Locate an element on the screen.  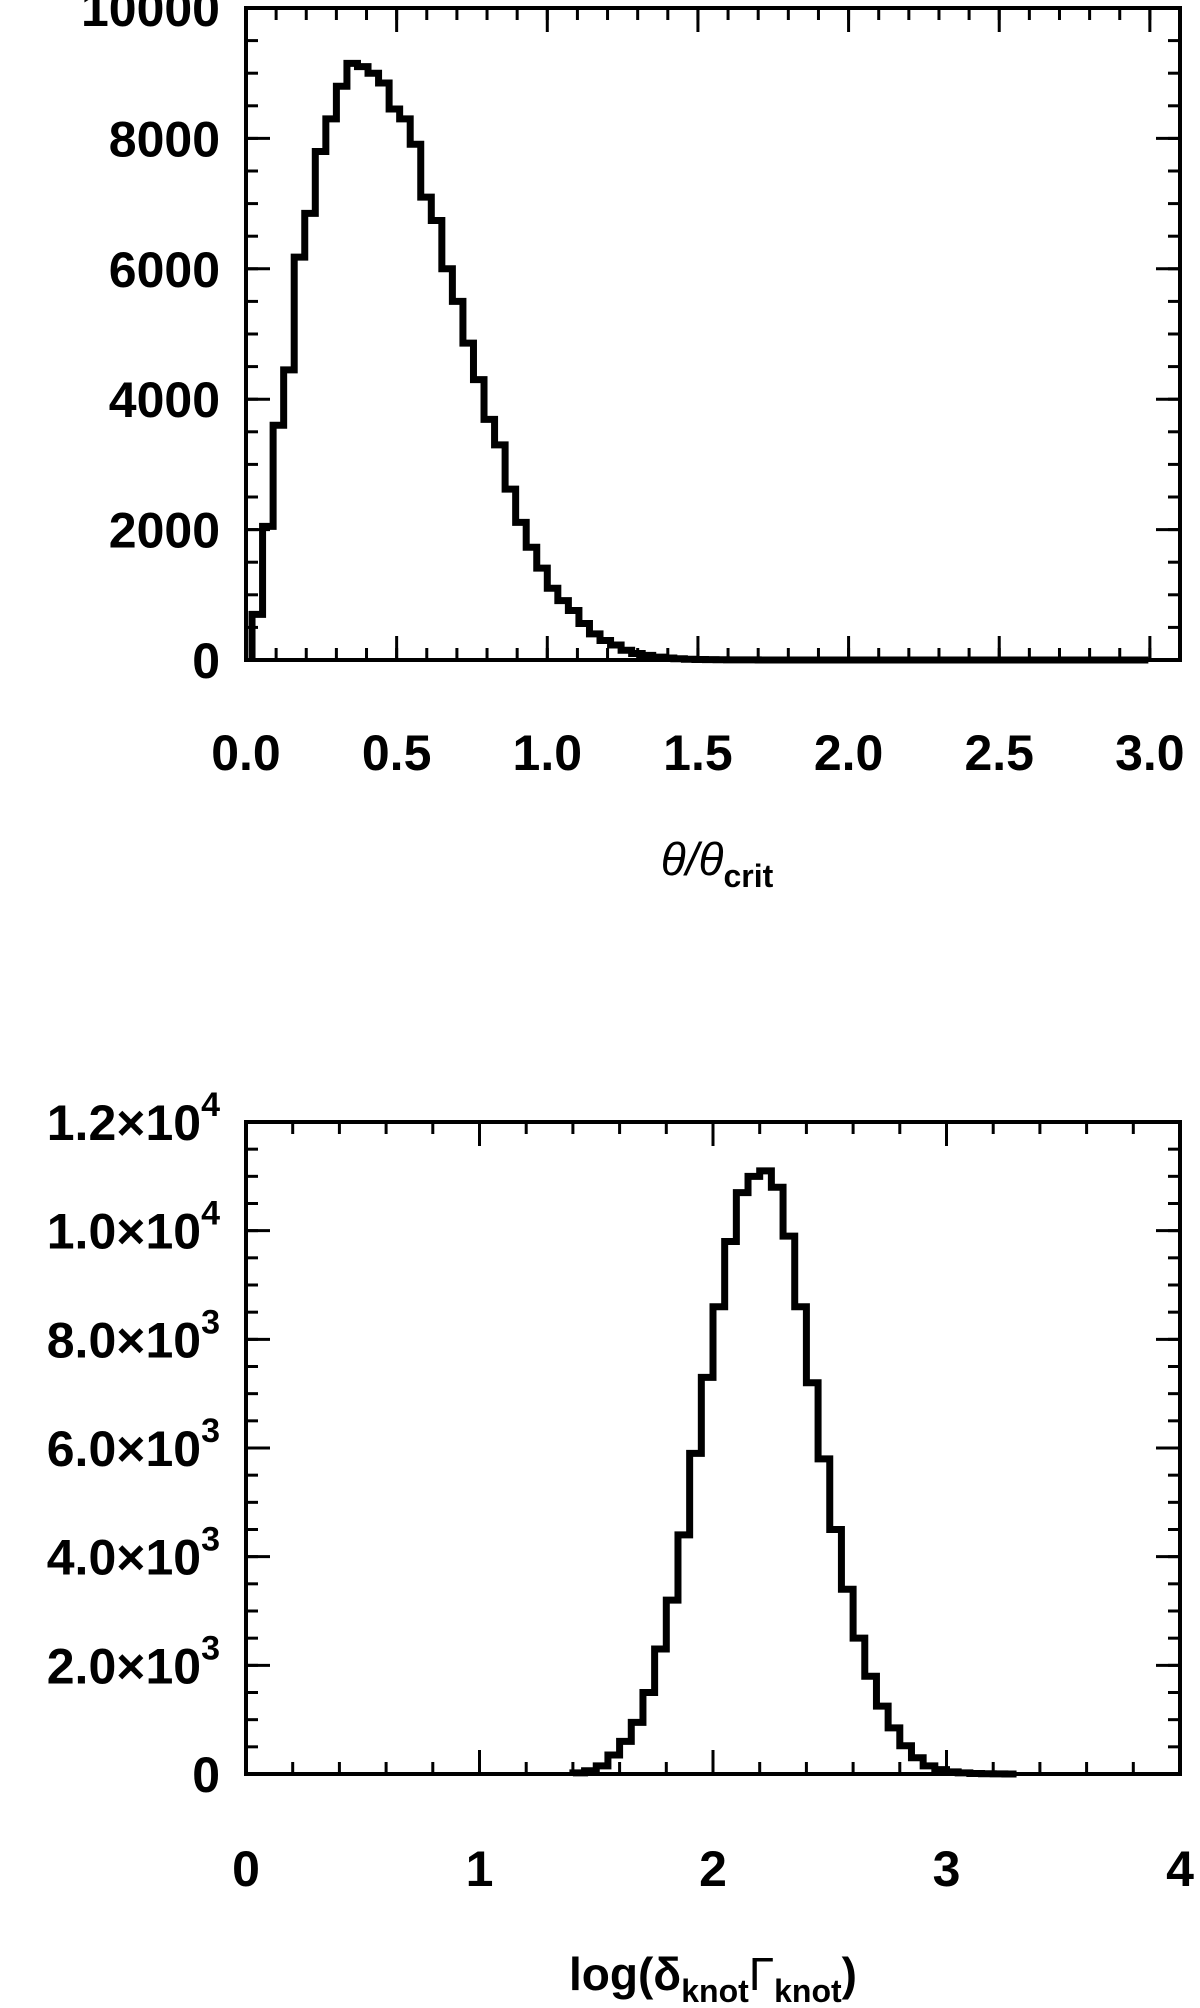
x-axis-label-bottom: log(δknotΓknot) is located at coordinates (713, 1978).